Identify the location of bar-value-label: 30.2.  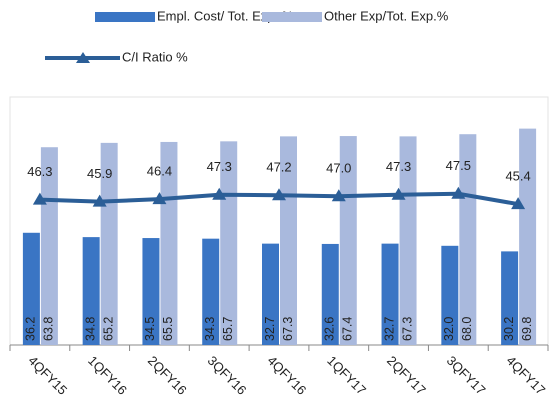
(509, 329).